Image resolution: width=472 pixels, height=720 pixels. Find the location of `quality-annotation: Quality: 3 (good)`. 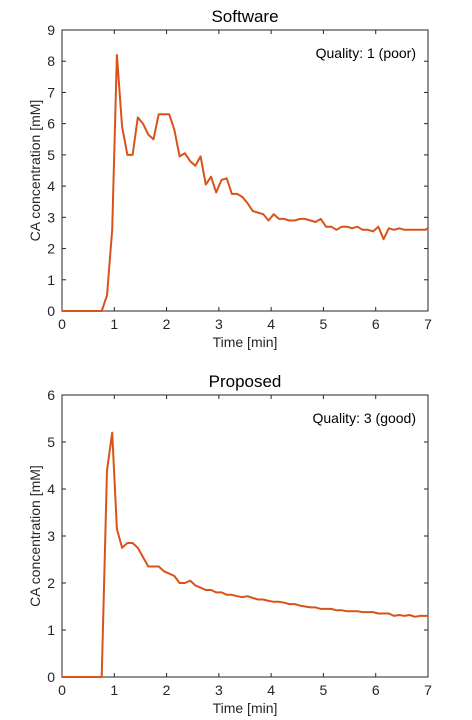

quality-annotation: Quality: 3 (good) is located at coordinates (365, 418).